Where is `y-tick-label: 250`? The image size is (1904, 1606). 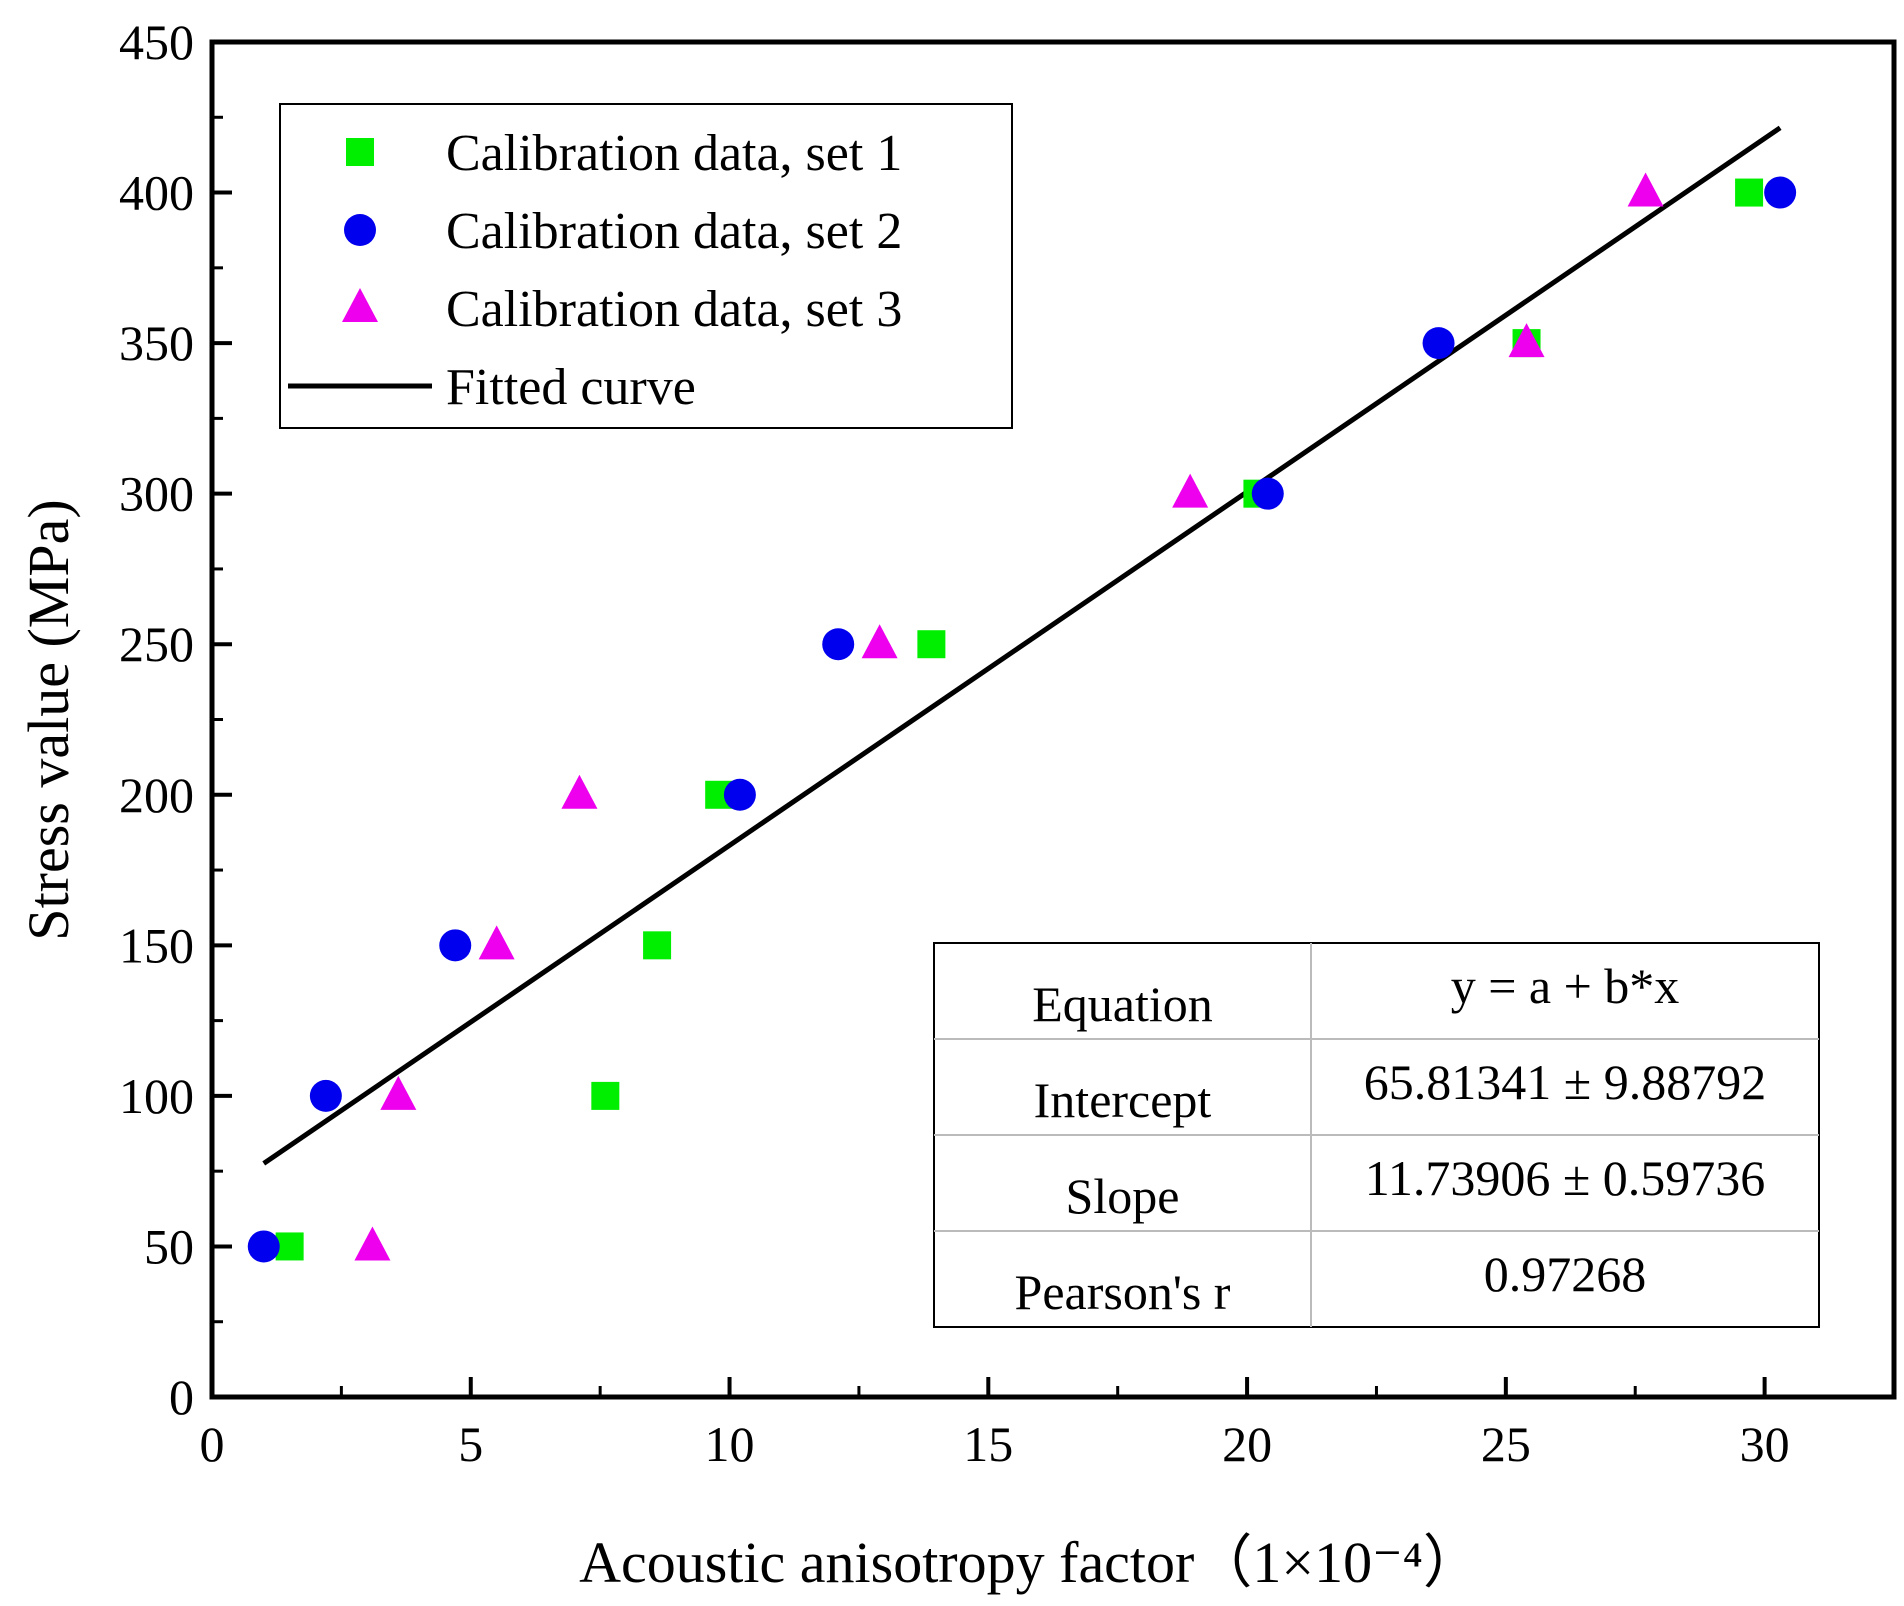 y-tick-label: 250 is located at coordinates (156, 644).